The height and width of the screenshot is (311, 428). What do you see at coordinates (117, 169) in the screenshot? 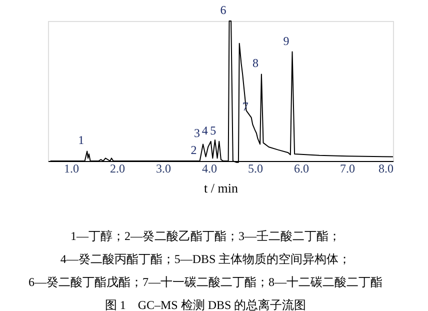
I see `x-tick-label: 2.0` at bounding box center [117, 169].